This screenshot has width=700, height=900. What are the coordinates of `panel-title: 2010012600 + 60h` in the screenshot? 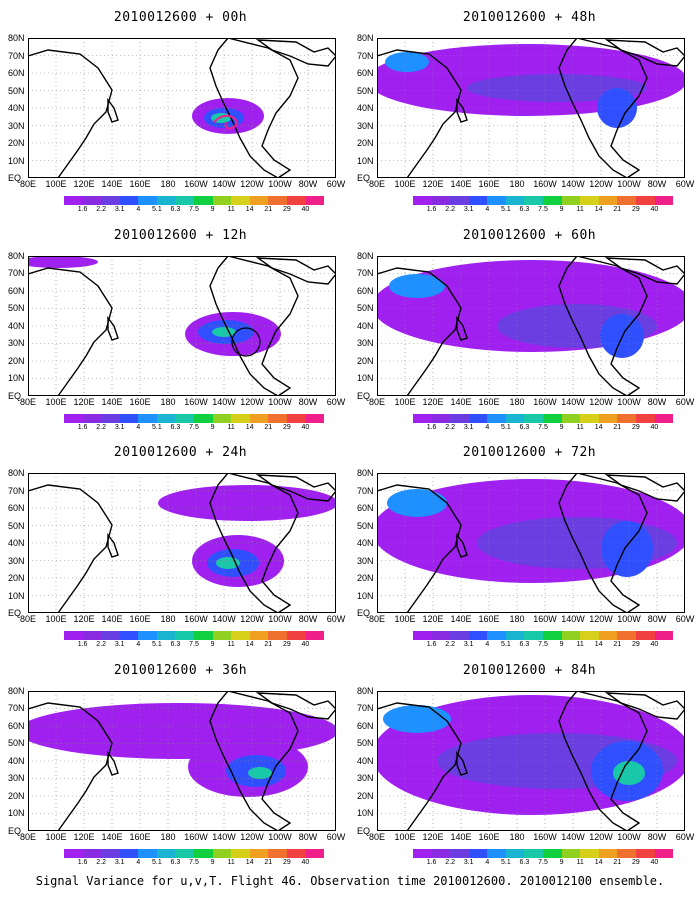 It's located at (529, 235).